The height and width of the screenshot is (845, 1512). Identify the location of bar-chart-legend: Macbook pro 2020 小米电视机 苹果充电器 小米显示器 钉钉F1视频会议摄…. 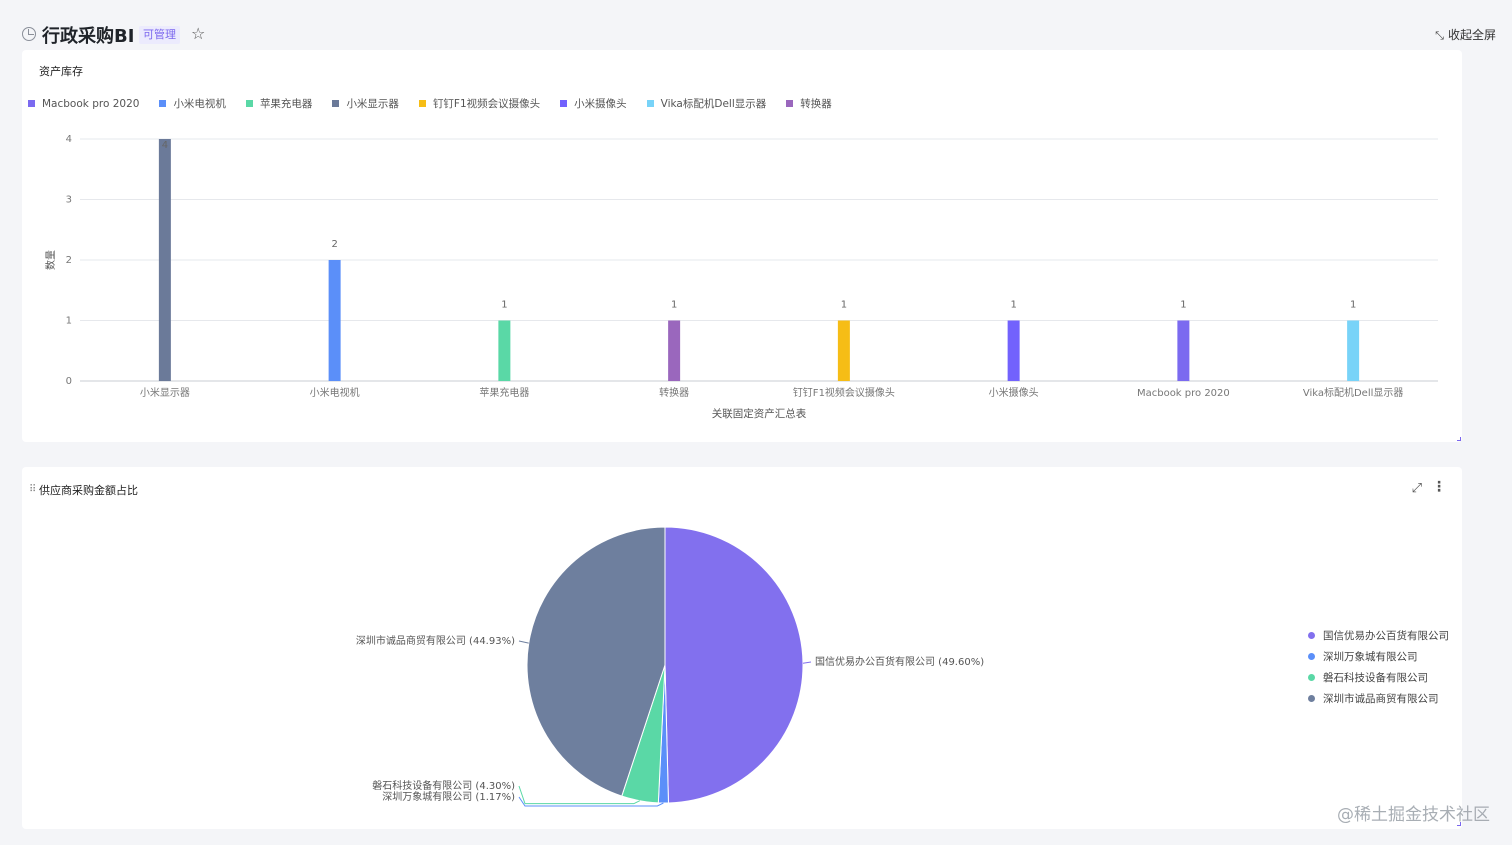
(440, 103).